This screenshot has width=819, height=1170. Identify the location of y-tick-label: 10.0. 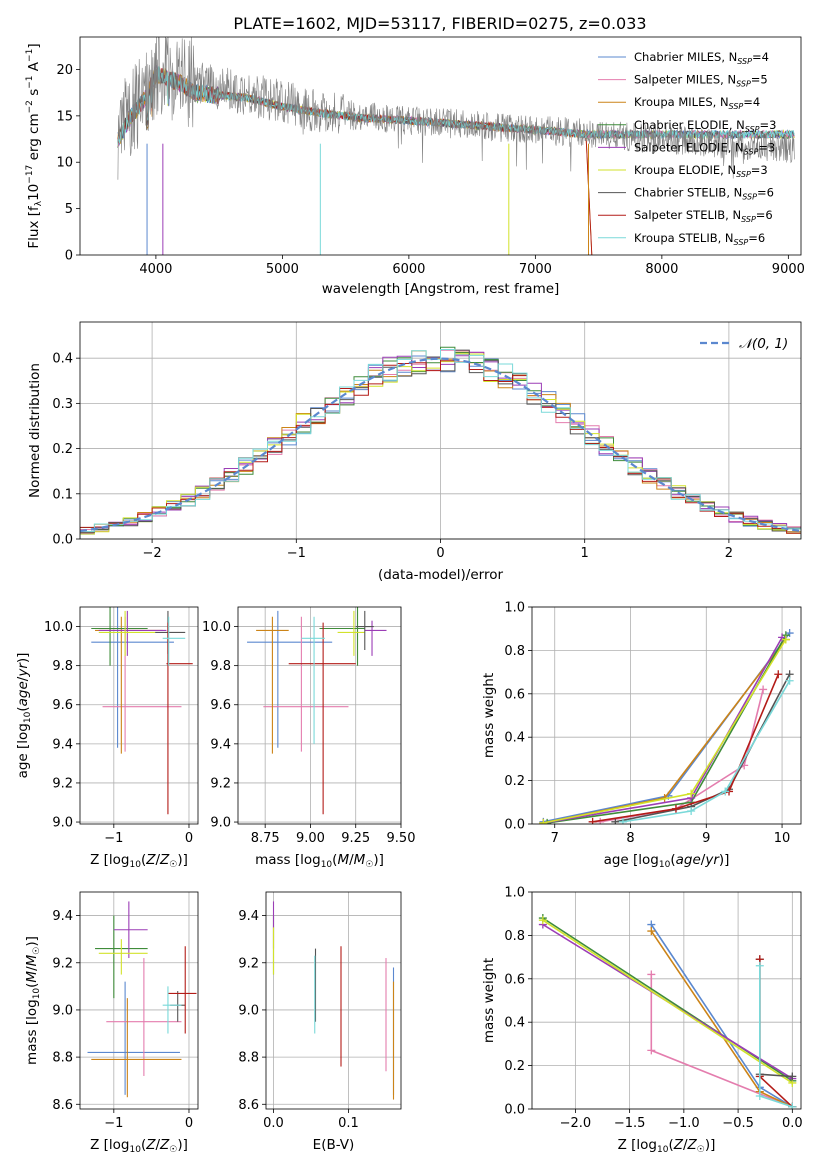
(216, 627).